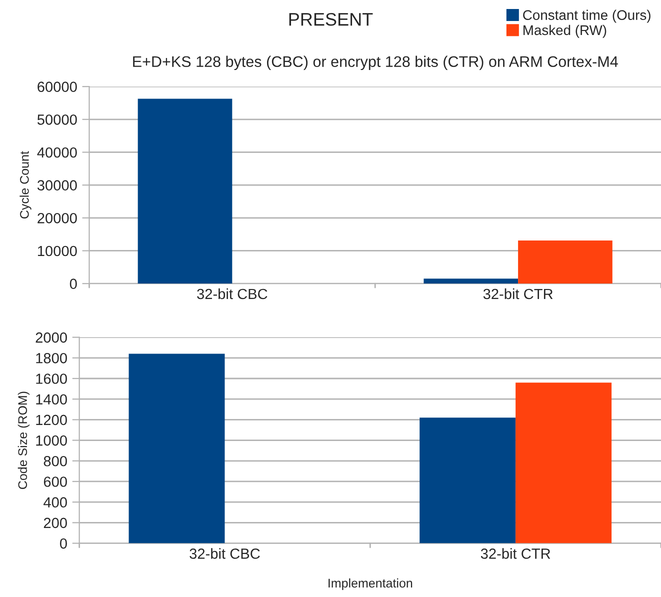 The image size is (661, 597). What do you see at coordinates (26, 184) in the screenshot?
I see `y-axis-title: Cycle Count` at bounding box center [26, 184].